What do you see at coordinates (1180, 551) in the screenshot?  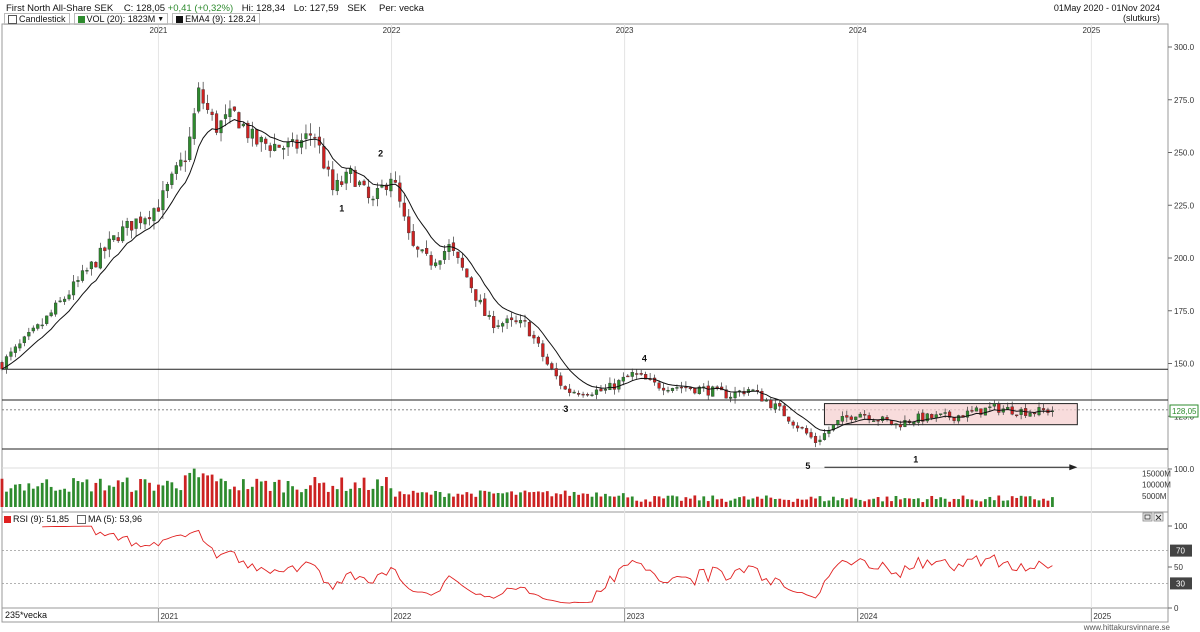 I see `rsi-level-label: 70` at bounding box center [1180, 551].